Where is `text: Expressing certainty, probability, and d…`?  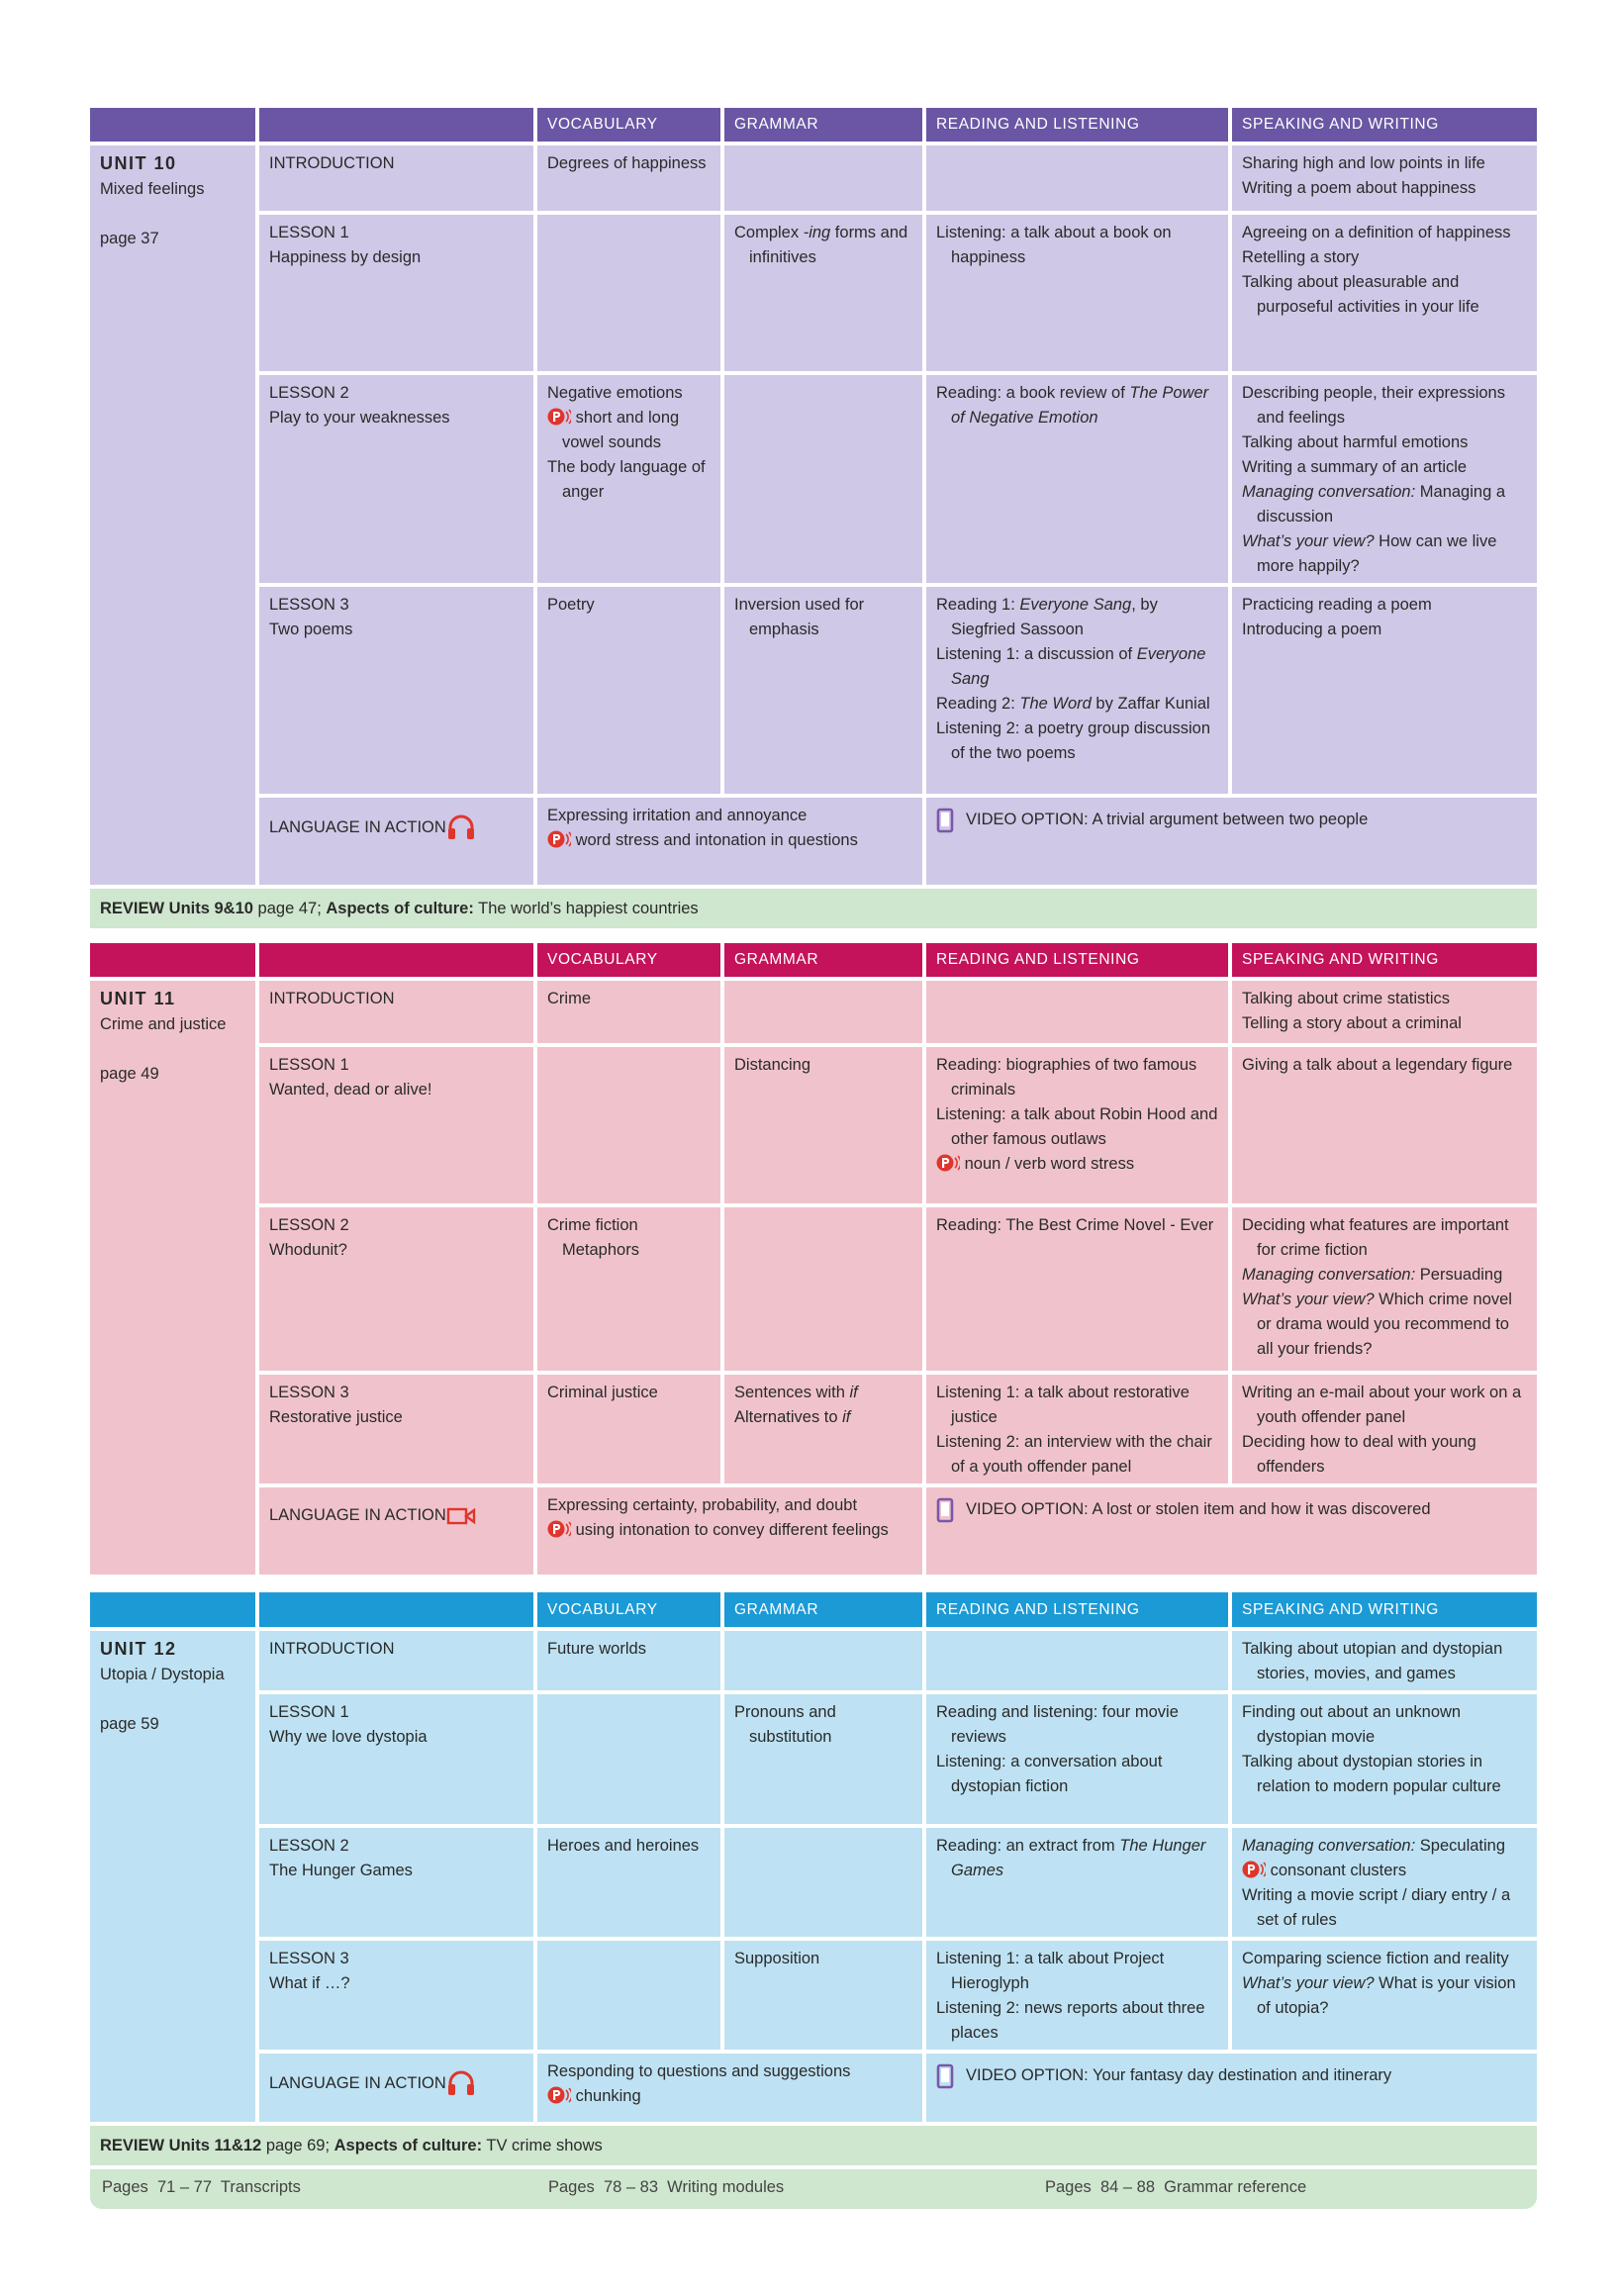 text: Expressing certainty, probability, and d… is located at coordinates (702, 1505).